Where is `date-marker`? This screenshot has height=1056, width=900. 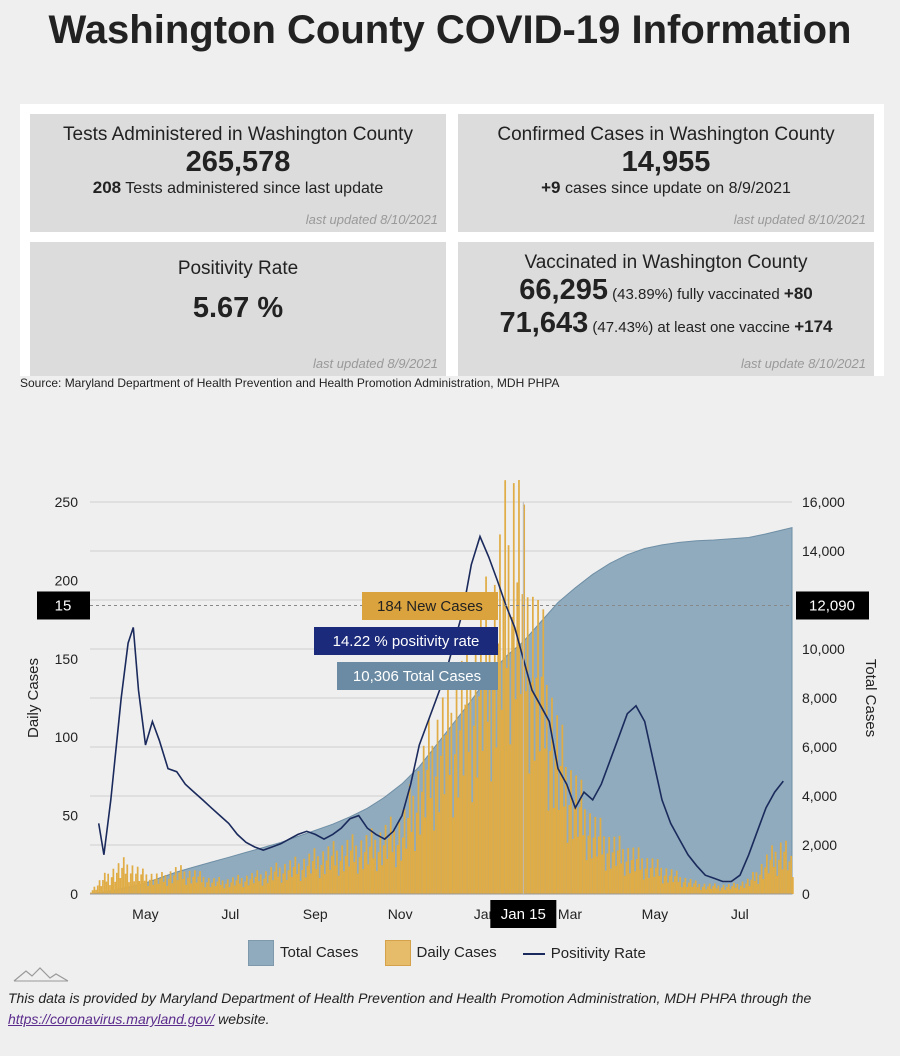 date-marker is located at coordinates (523, 914).